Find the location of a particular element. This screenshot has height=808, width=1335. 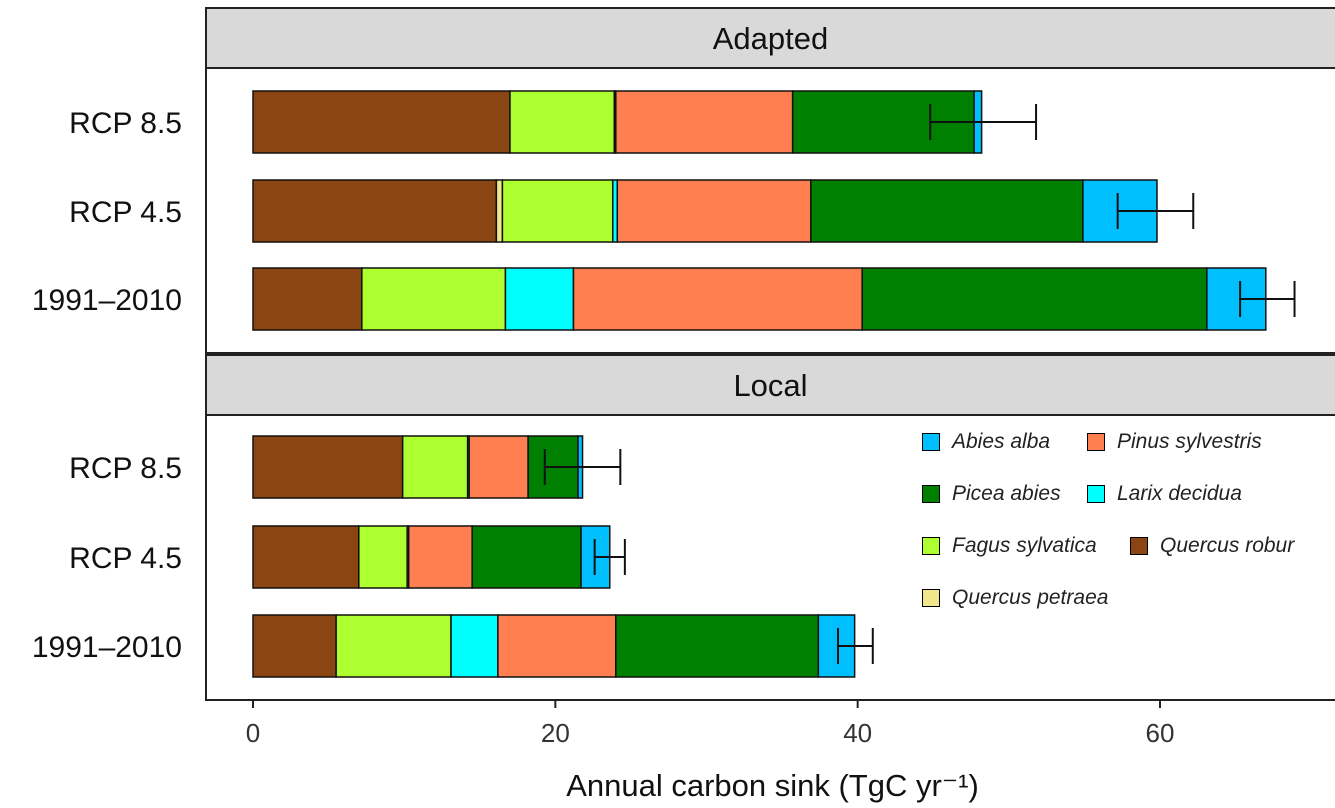

legend-item: Abies alba is located at coordinates (986, 442).